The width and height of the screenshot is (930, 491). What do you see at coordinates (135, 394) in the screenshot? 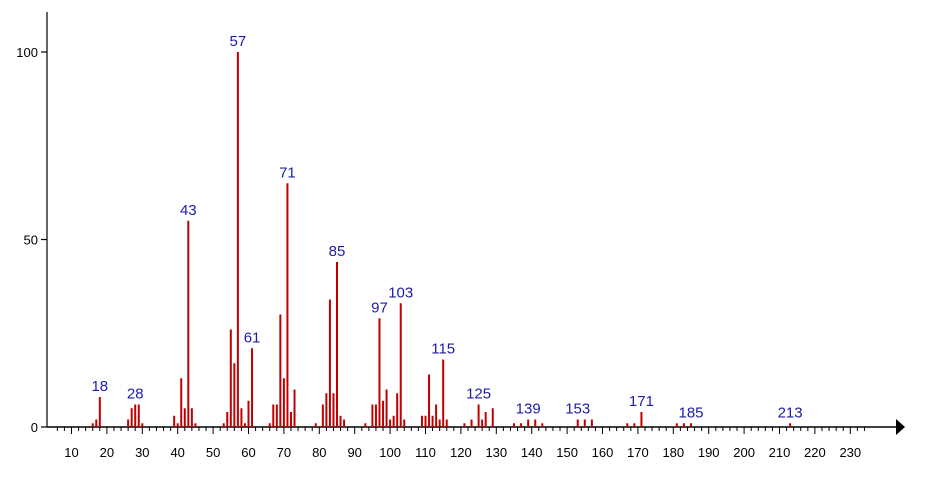
I see `peak-label: 28` at bounding box center [135, 394].